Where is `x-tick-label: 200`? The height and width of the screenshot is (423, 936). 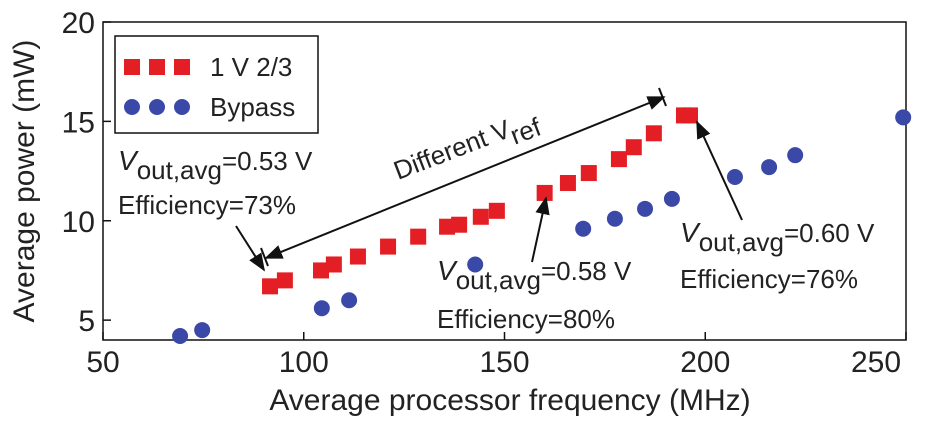 x-tick-label: 200 is located at coordinates (705, 362).